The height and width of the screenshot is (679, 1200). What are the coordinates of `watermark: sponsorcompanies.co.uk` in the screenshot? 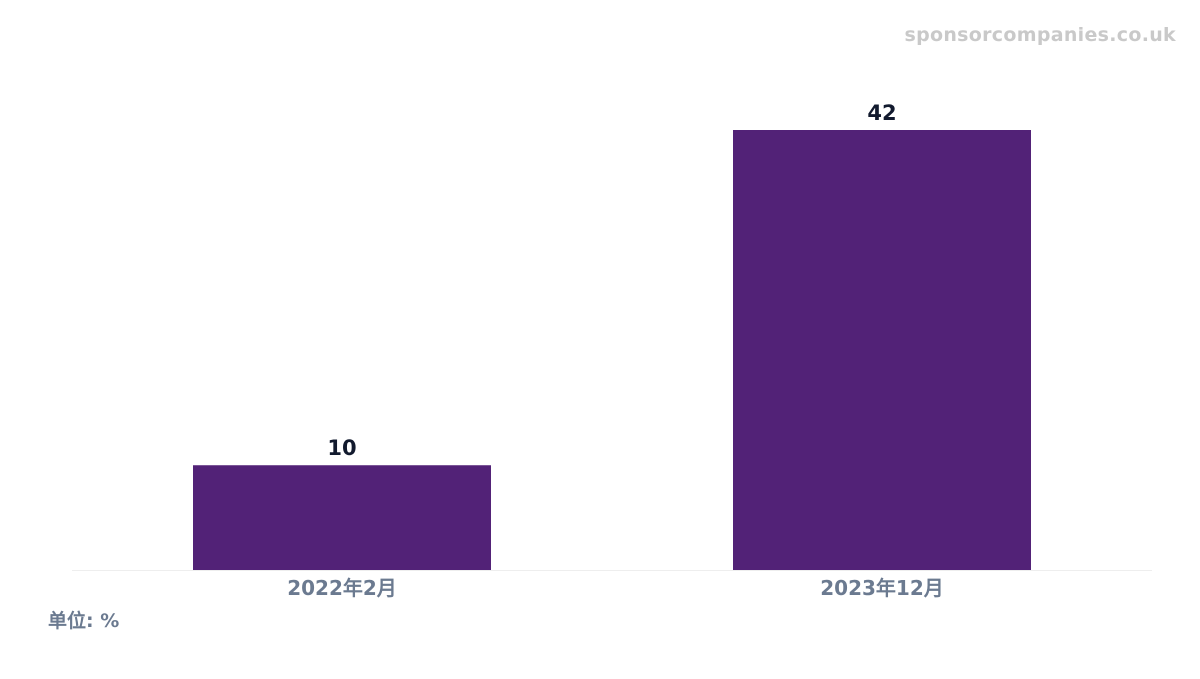 It's located at (1040, 35).